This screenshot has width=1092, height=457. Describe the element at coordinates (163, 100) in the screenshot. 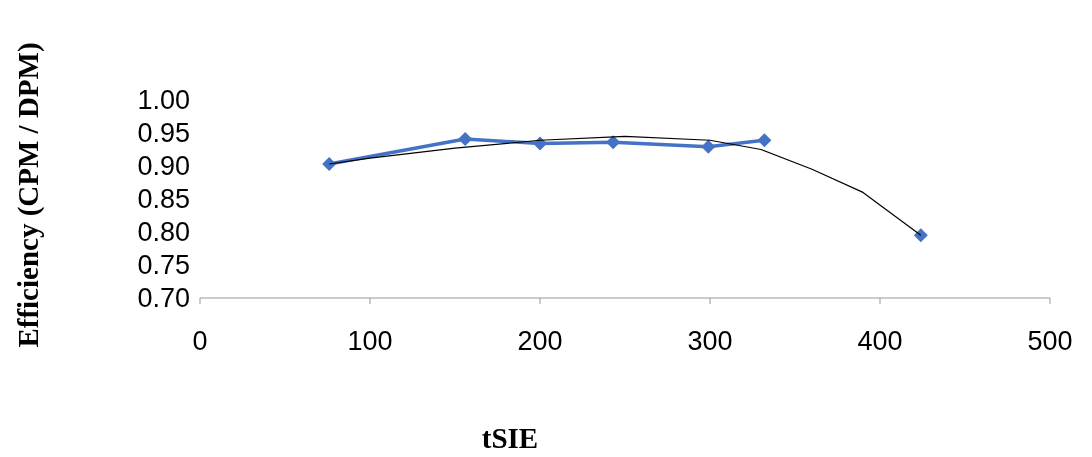

I see `y-tick-label: 1.00` at that location.